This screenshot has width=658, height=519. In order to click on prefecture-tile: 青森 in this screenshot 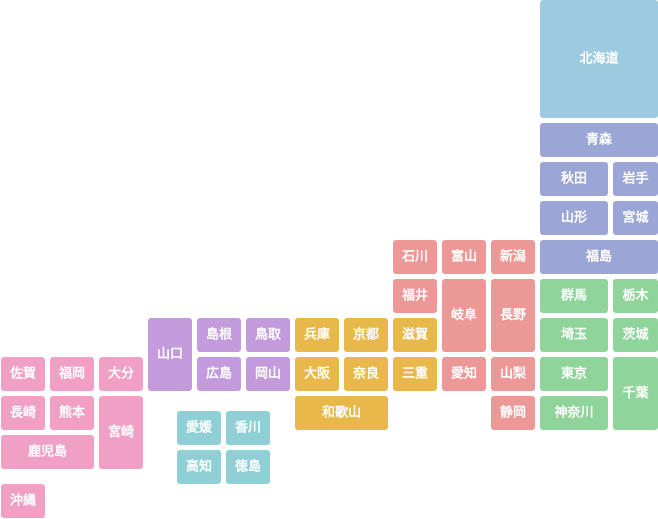, I will do `click(599, 140)`.